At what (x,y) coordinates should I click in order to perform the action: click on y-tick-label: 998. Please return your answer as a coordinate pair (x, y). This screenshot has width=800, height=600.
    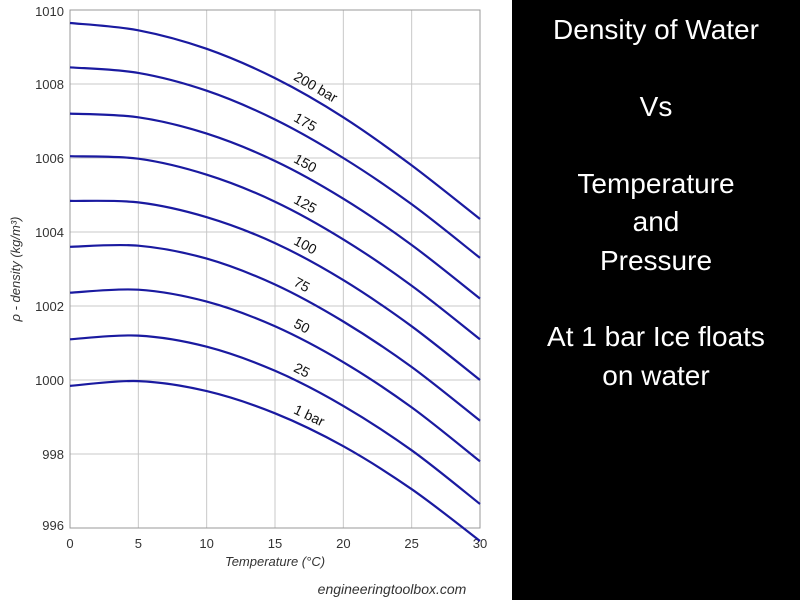
    Looking at the image, I should click on (53, 454).